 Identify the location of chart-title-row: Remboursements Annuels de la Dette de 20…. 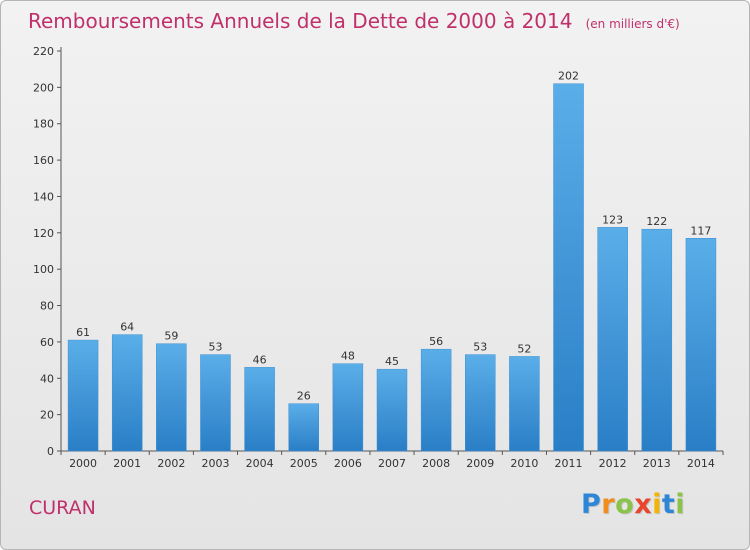
(354, 21).